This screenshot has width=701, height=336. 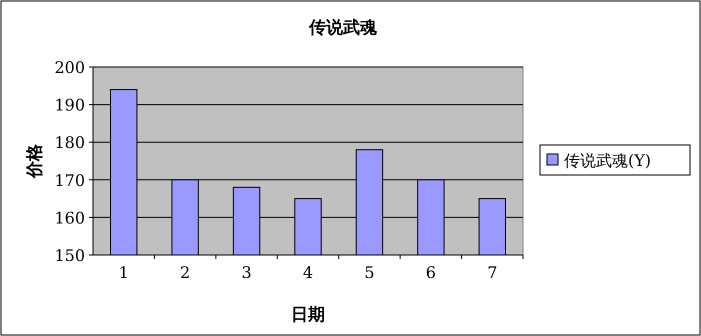 I want to click on x-tick-label: 4, so click(x=308, y=272).